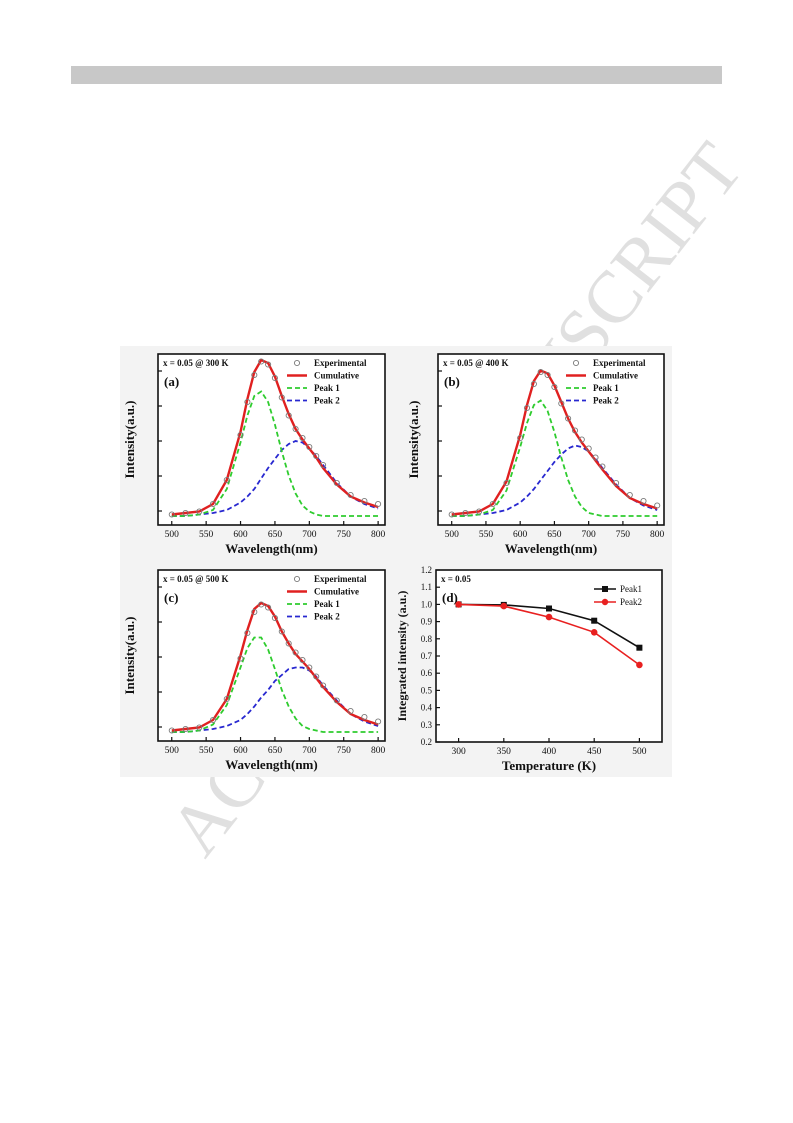 Image resolution: width=793 pixels, height=1123 pixels. Describe the element at coordinates (606, 401) in the screenshot. I see `legend-label: Peak 2` at that location.